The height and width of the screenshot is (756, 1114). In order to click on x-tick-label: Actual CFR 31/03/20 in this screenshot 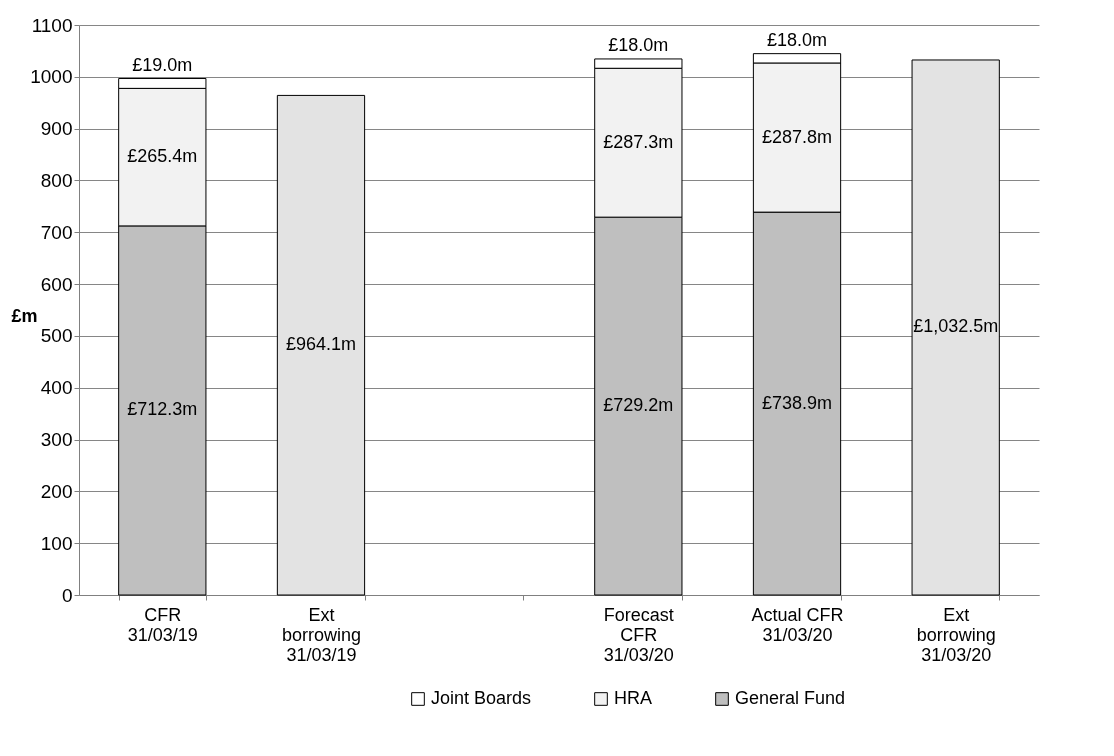, I will do `click(797, 624)`.